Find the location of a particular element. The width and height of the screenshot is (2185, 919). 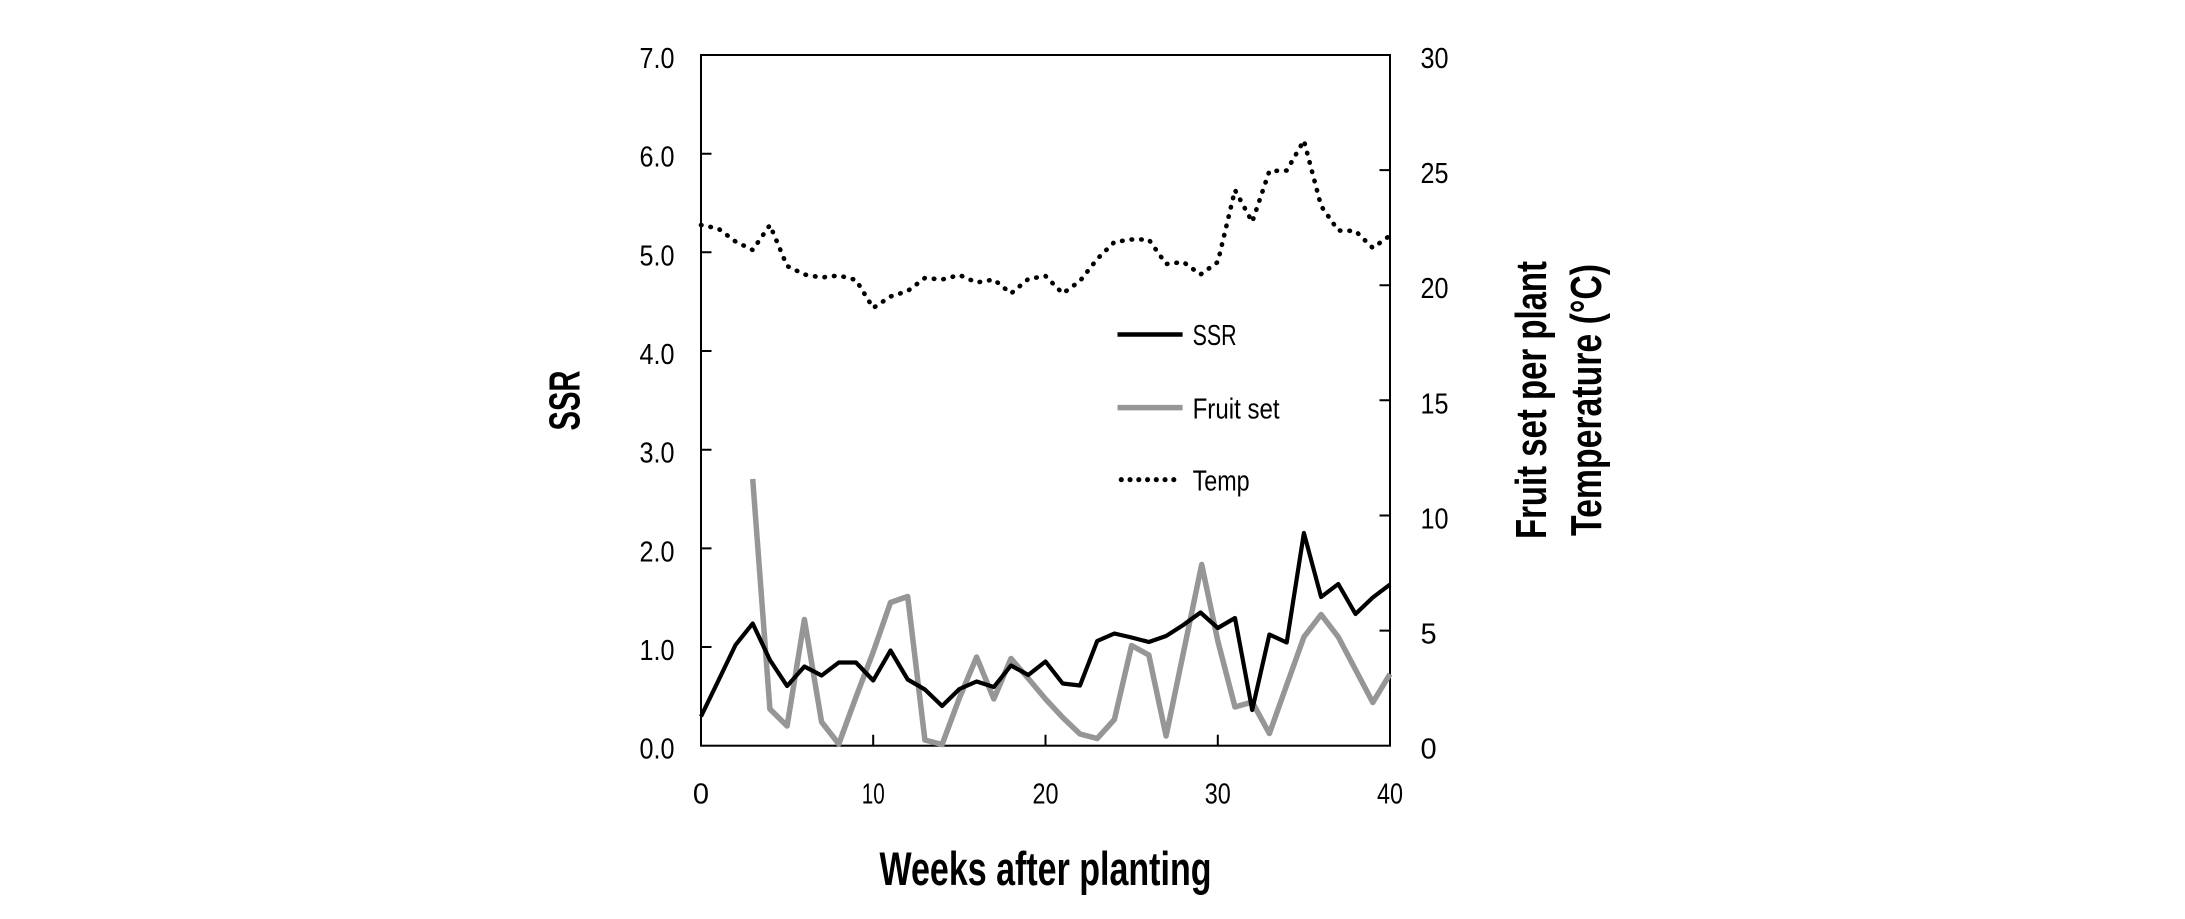

svg-text: Weeks after planting is located at coordinates (1046, 868).